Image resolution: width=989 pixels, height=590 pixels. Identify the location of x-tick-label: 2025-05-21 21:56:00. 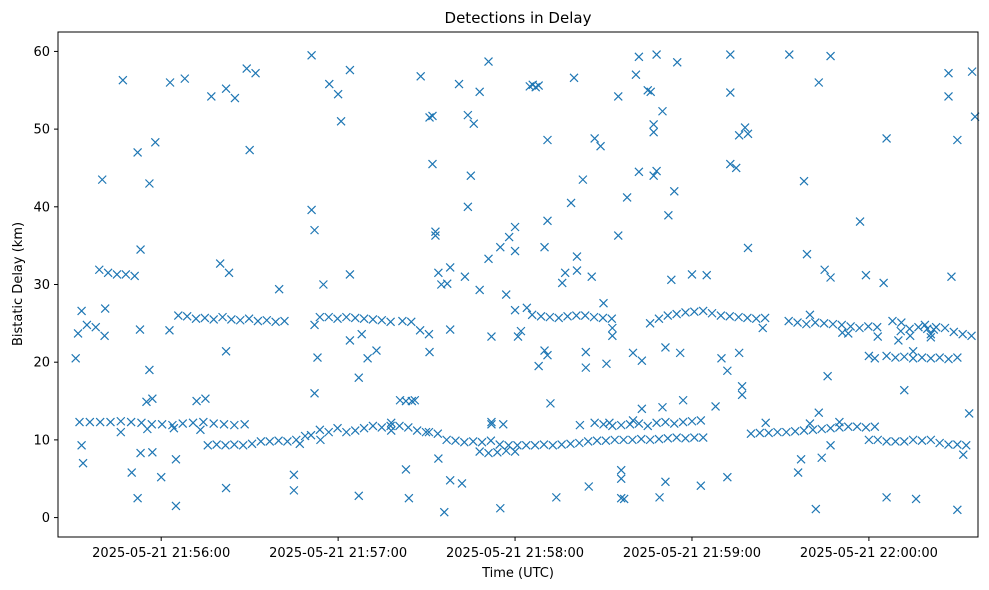
(161, 553).